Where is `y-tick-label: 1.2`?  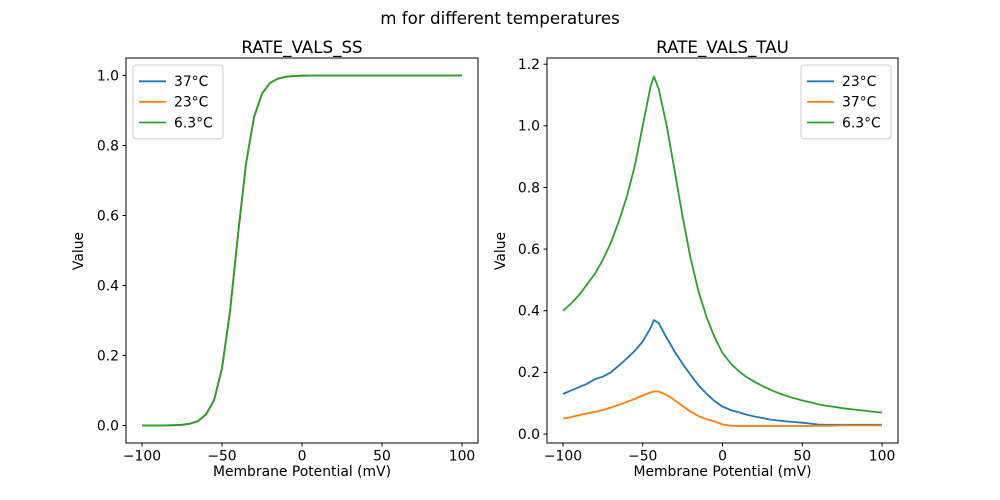 y-tick-label: 1.2 is located at coordinates (529, 65).